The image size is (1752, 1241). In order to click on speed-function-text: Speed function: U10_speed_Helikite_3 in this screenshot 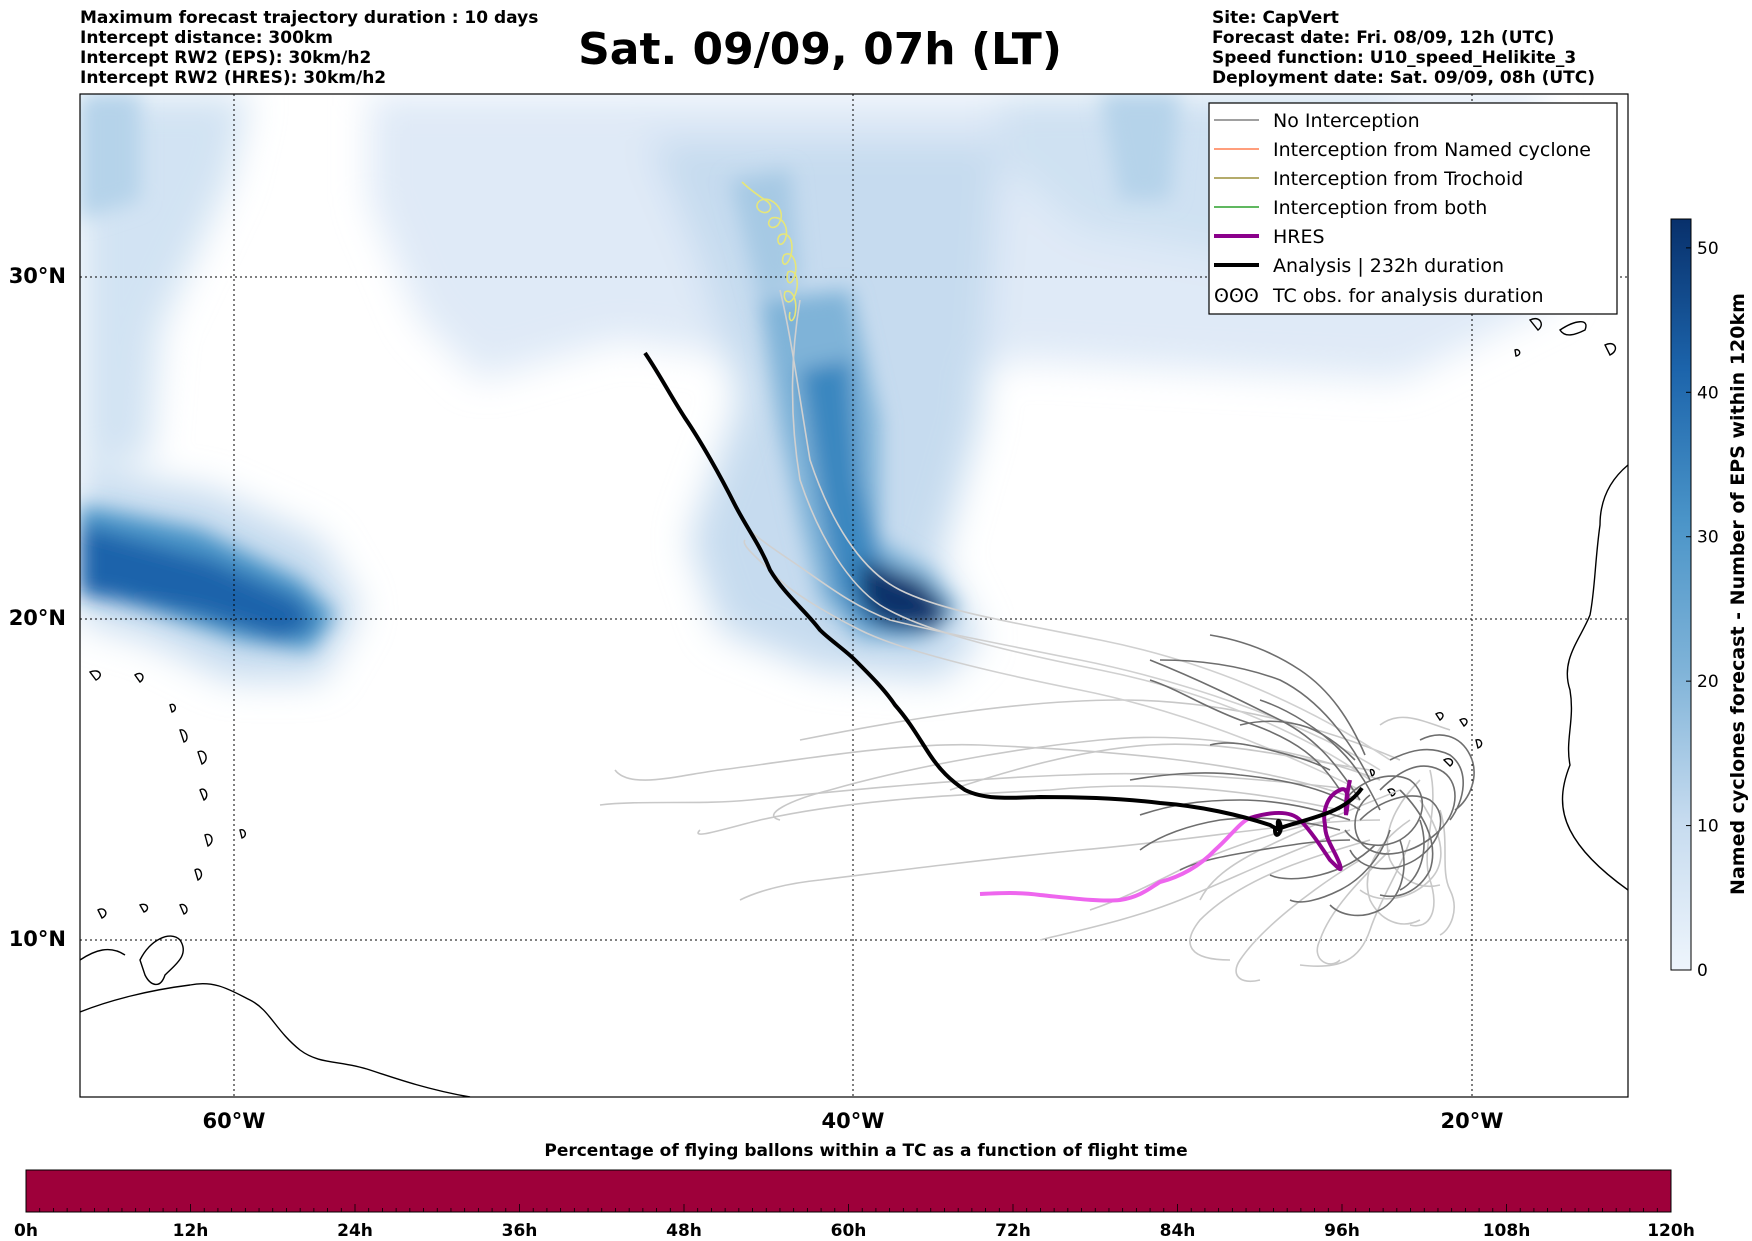, I will do `click(1394, 58)`.